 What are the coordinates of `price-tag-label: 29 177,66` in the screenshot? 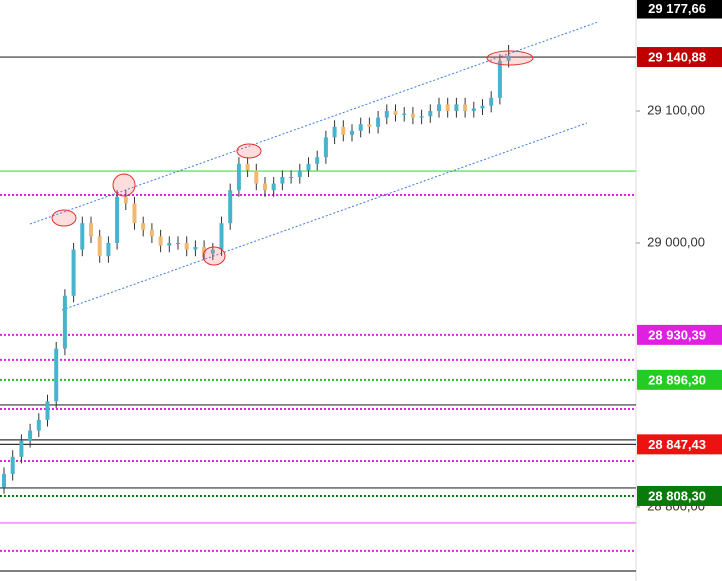 It's located at (677, 8).